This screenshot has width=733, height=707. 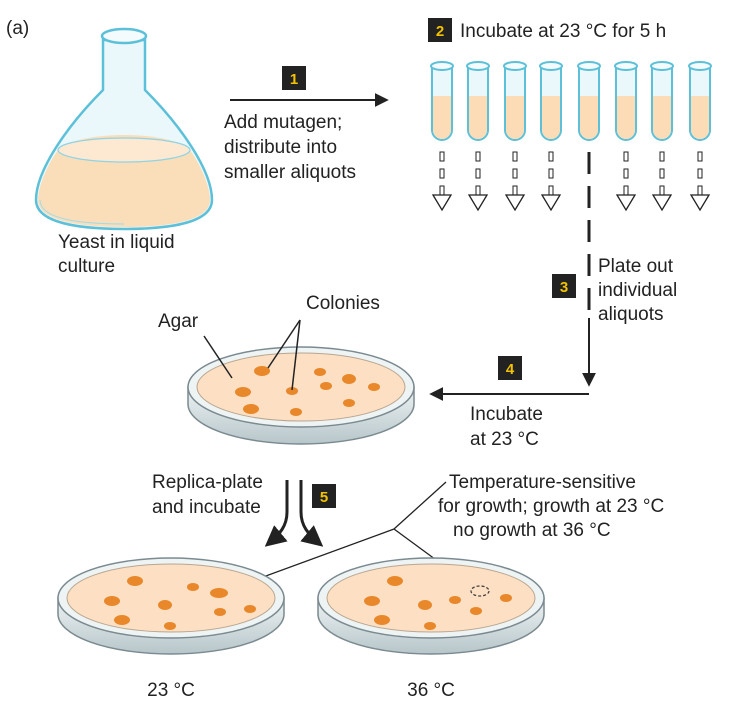 I want to click on plate-23c-label: 23 °C, so click(x=171, y=690).